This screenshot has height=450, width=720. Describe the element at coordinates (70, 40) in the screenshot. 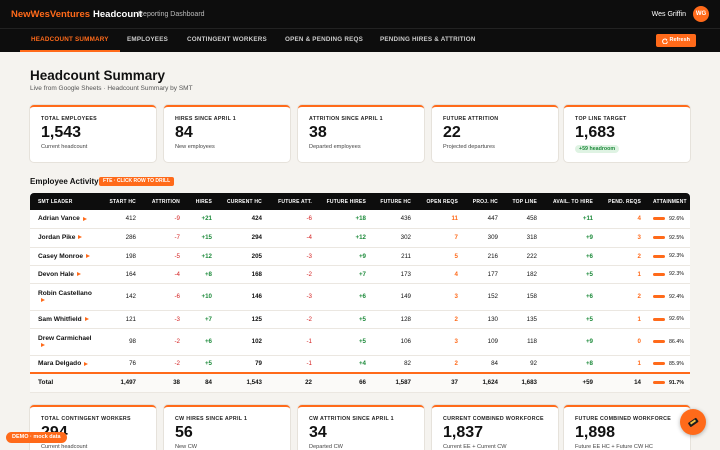

I see `nav-tab: HEADCOUNT SUMMARY` at that location.